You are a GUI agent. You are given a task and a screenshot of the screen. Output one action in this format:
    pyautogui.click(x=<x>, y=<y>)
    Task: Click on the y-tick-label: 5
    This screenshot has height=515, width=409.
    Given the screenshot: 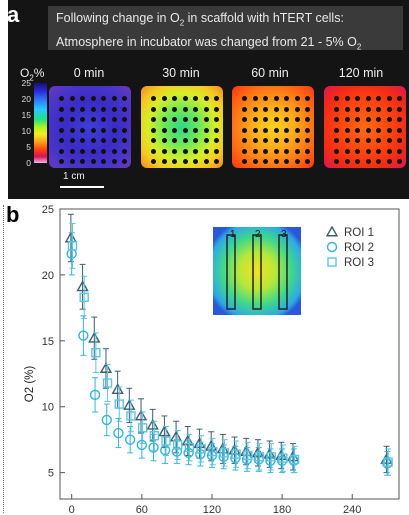 What is the action you would take?
    pyautogui.click(x=51, y=474)
    